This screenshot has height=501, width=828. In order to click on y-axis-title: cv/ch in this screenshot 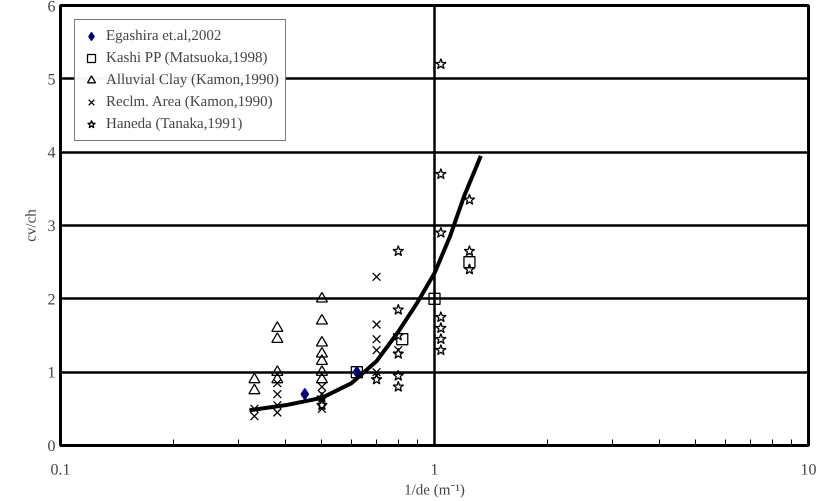, I will do `click(32, 225)`.